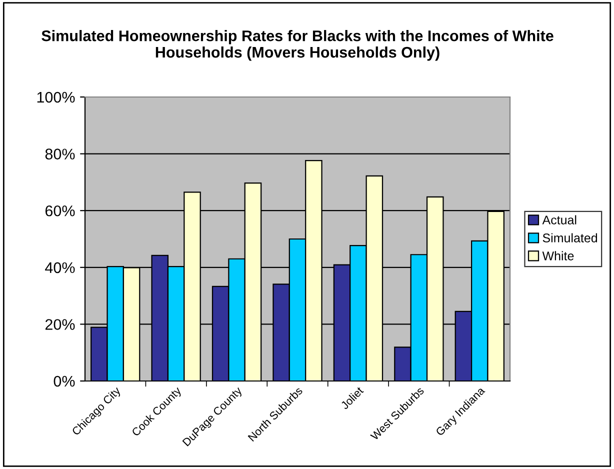 The image size is (614, 469). Describe the element at coordinates (60, 210) in the screenshot. I see `y-tick-label: 60%` at that location.